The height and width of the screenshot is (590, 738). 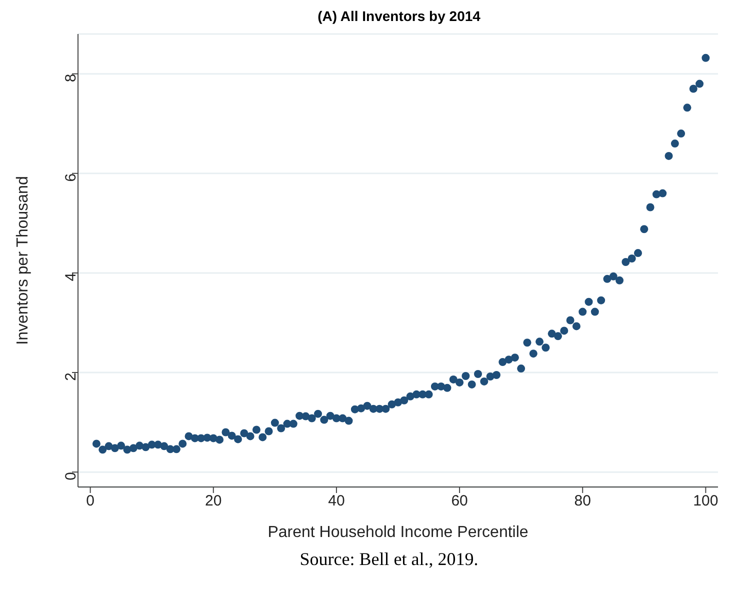 I want to click on x-tick-label: 80, so click(x=582, y=501).